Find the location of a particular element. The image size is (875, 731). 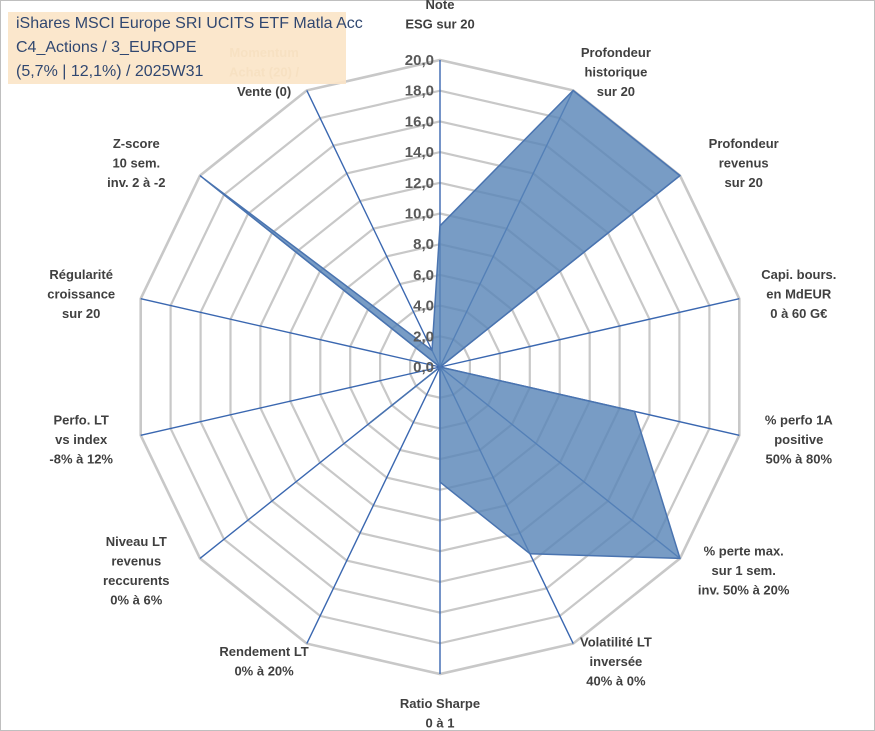

tick-label: 16,0 is located at coordinates (419, 121).